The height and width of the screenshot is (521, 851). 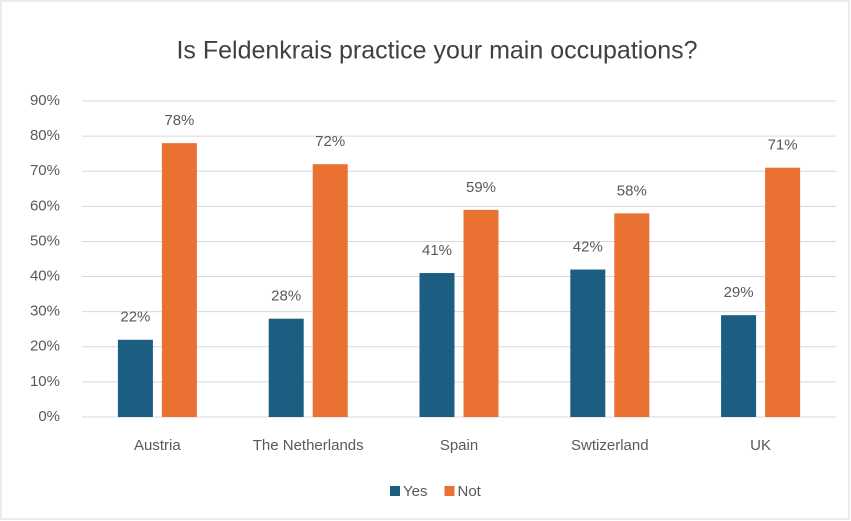 What do you see at coordinates (739, 292) in the screenshot?
I see `value-label: 29%` at bounding box center [739, 292].